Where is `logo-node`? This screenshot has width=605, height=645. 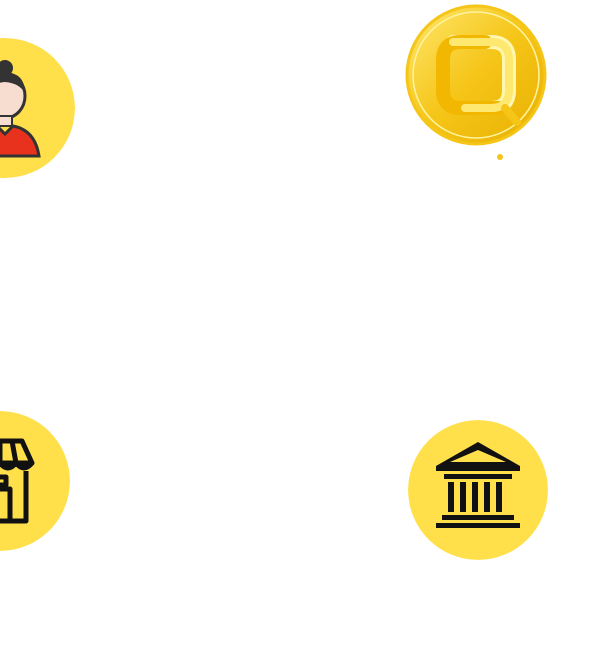
logo-node is located at coordinates (476, 75).